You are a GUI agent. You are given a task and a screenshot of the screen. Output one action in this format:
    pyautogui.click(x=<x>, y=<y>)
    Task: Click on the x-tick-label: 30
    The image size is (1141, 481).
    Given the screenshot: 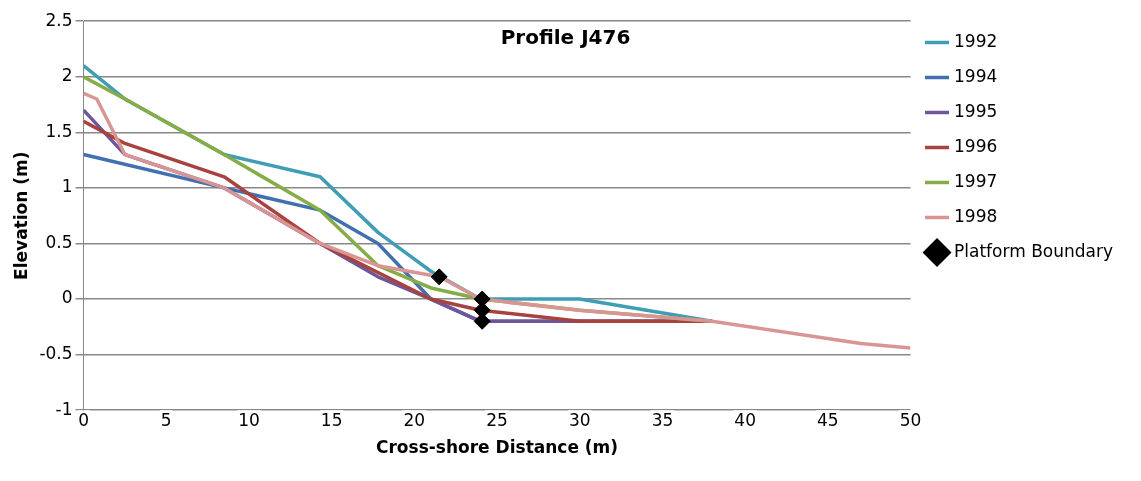 What is the action you would take?
    pyautogui.click(x=579, y=419)
    